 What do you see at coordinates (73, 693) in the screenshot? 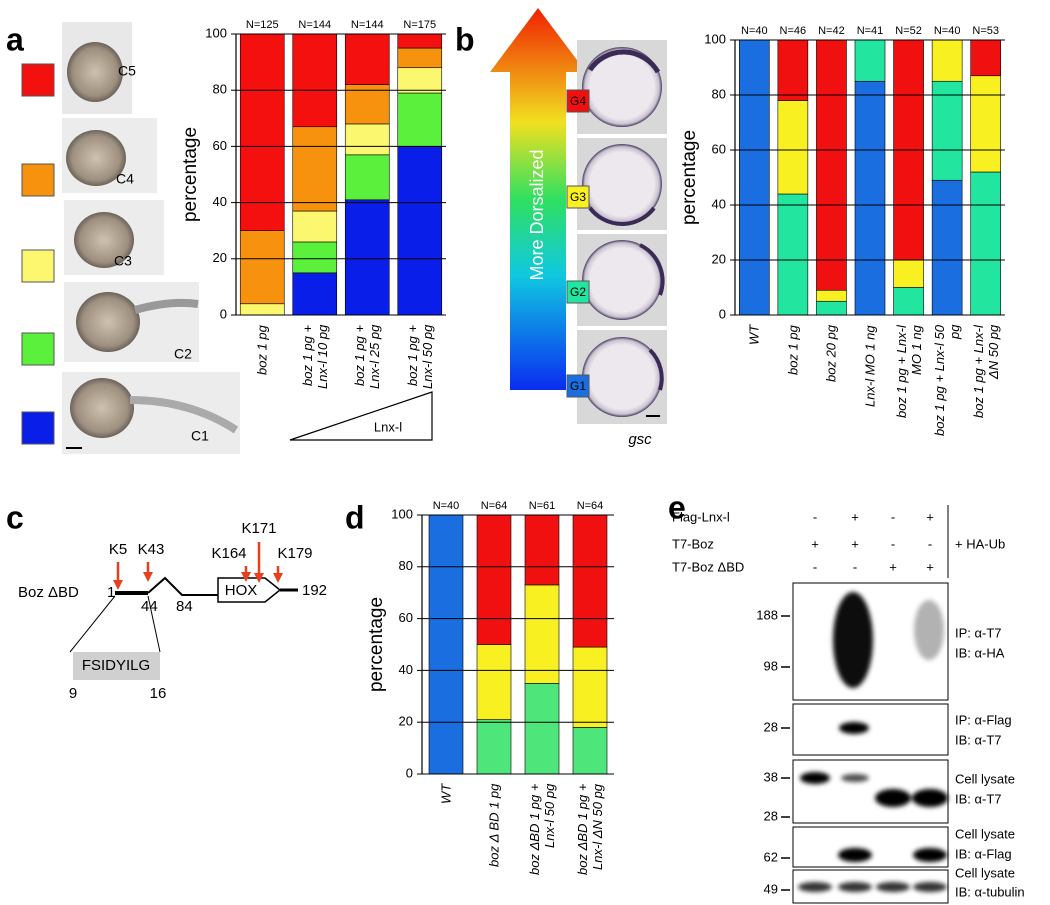
I see `motif-start: 9` at bounding box center [73, 693].